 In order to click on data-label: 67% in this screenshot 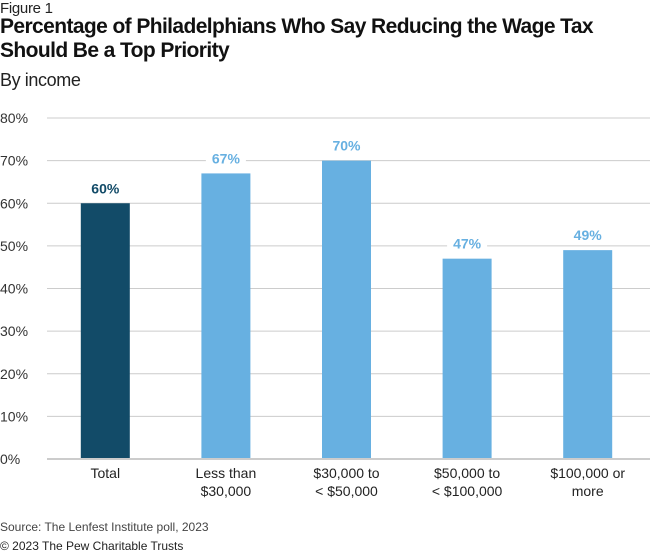, I will do `click(226, 158)`.